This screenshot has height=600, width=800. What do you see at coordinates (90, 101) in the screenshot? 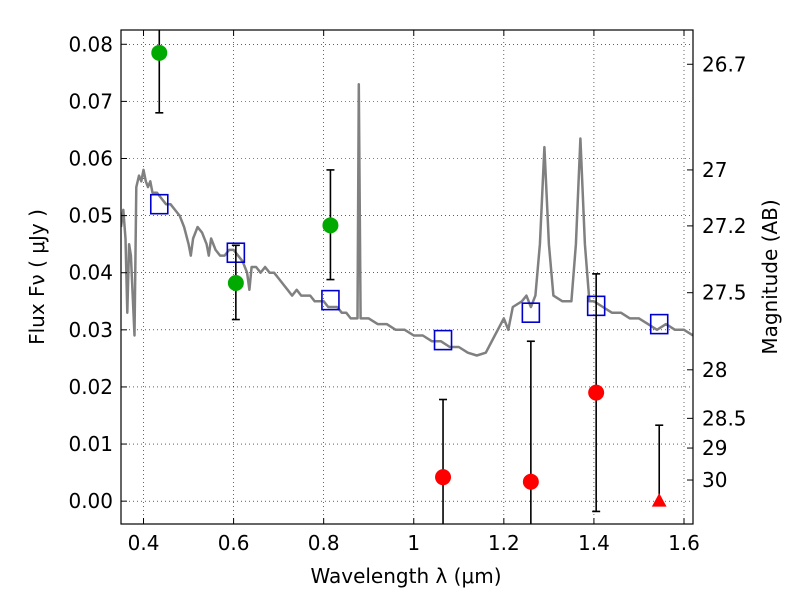
I see `y-tick-label: 0.07` at bounding box center [90, 101].